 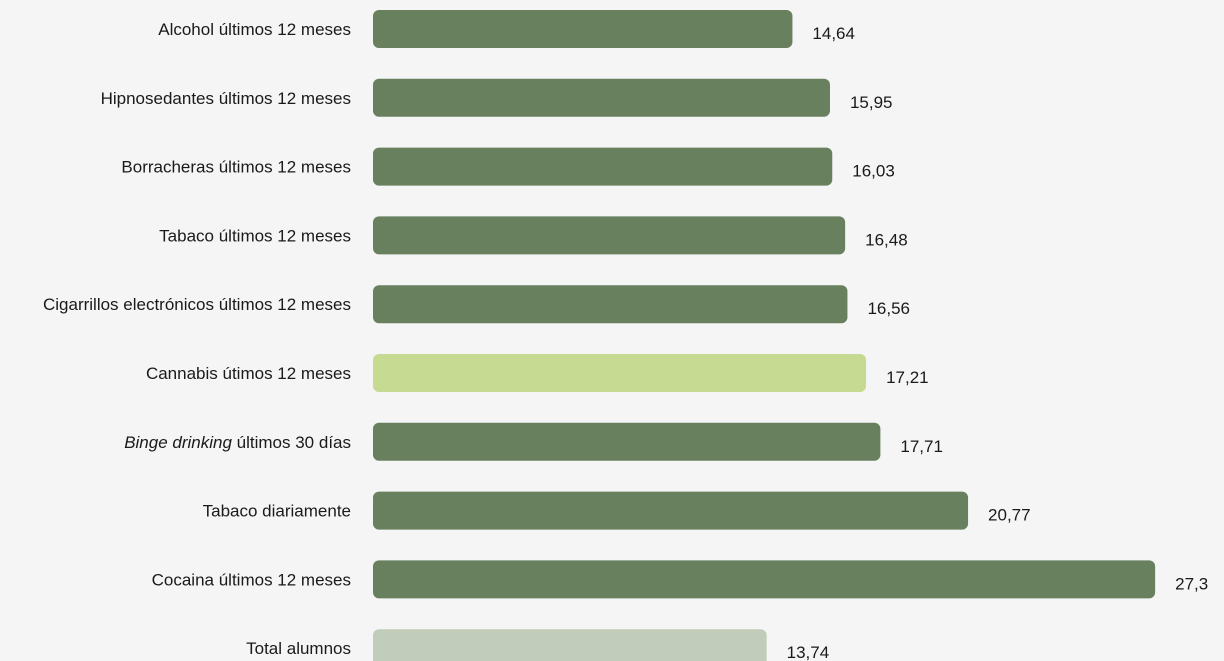 I want to click on value-label-0: 14,64, so click(x=833, y=33).